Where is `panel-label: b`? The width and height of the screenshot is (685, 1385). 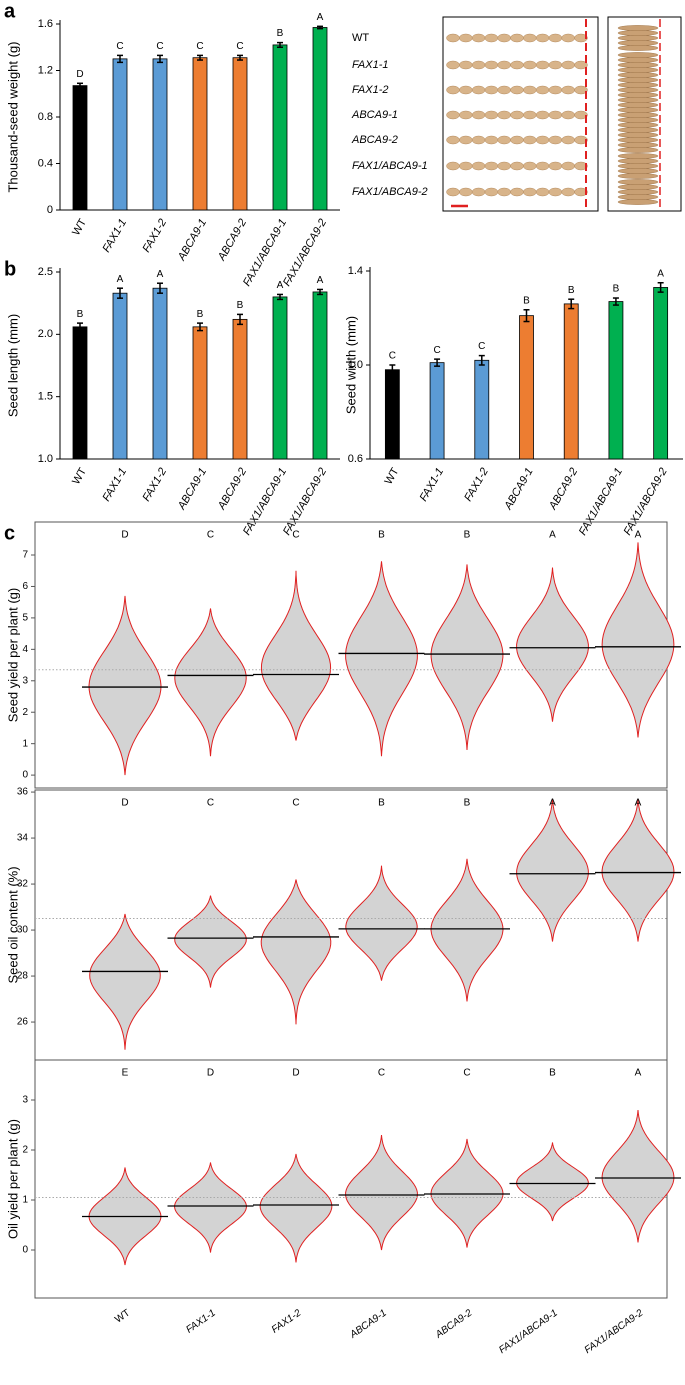 panel-label: b is located at coordinates (10, 269).